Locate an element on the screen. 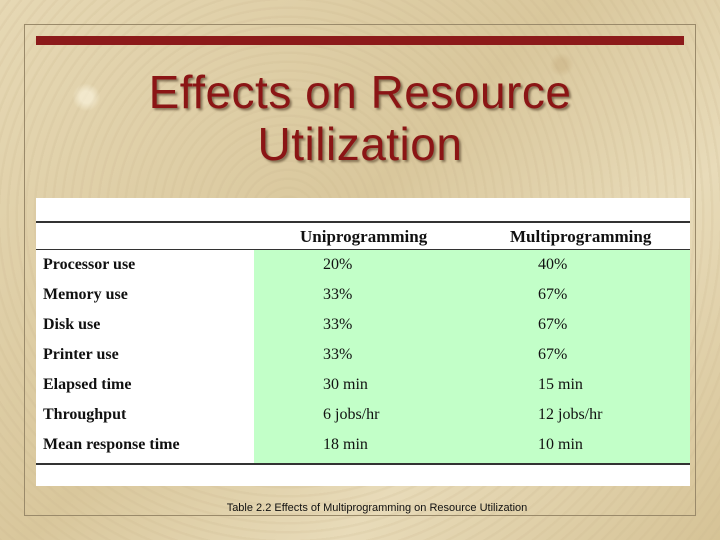  title-accent-bar is located at coordinates (360, 40).